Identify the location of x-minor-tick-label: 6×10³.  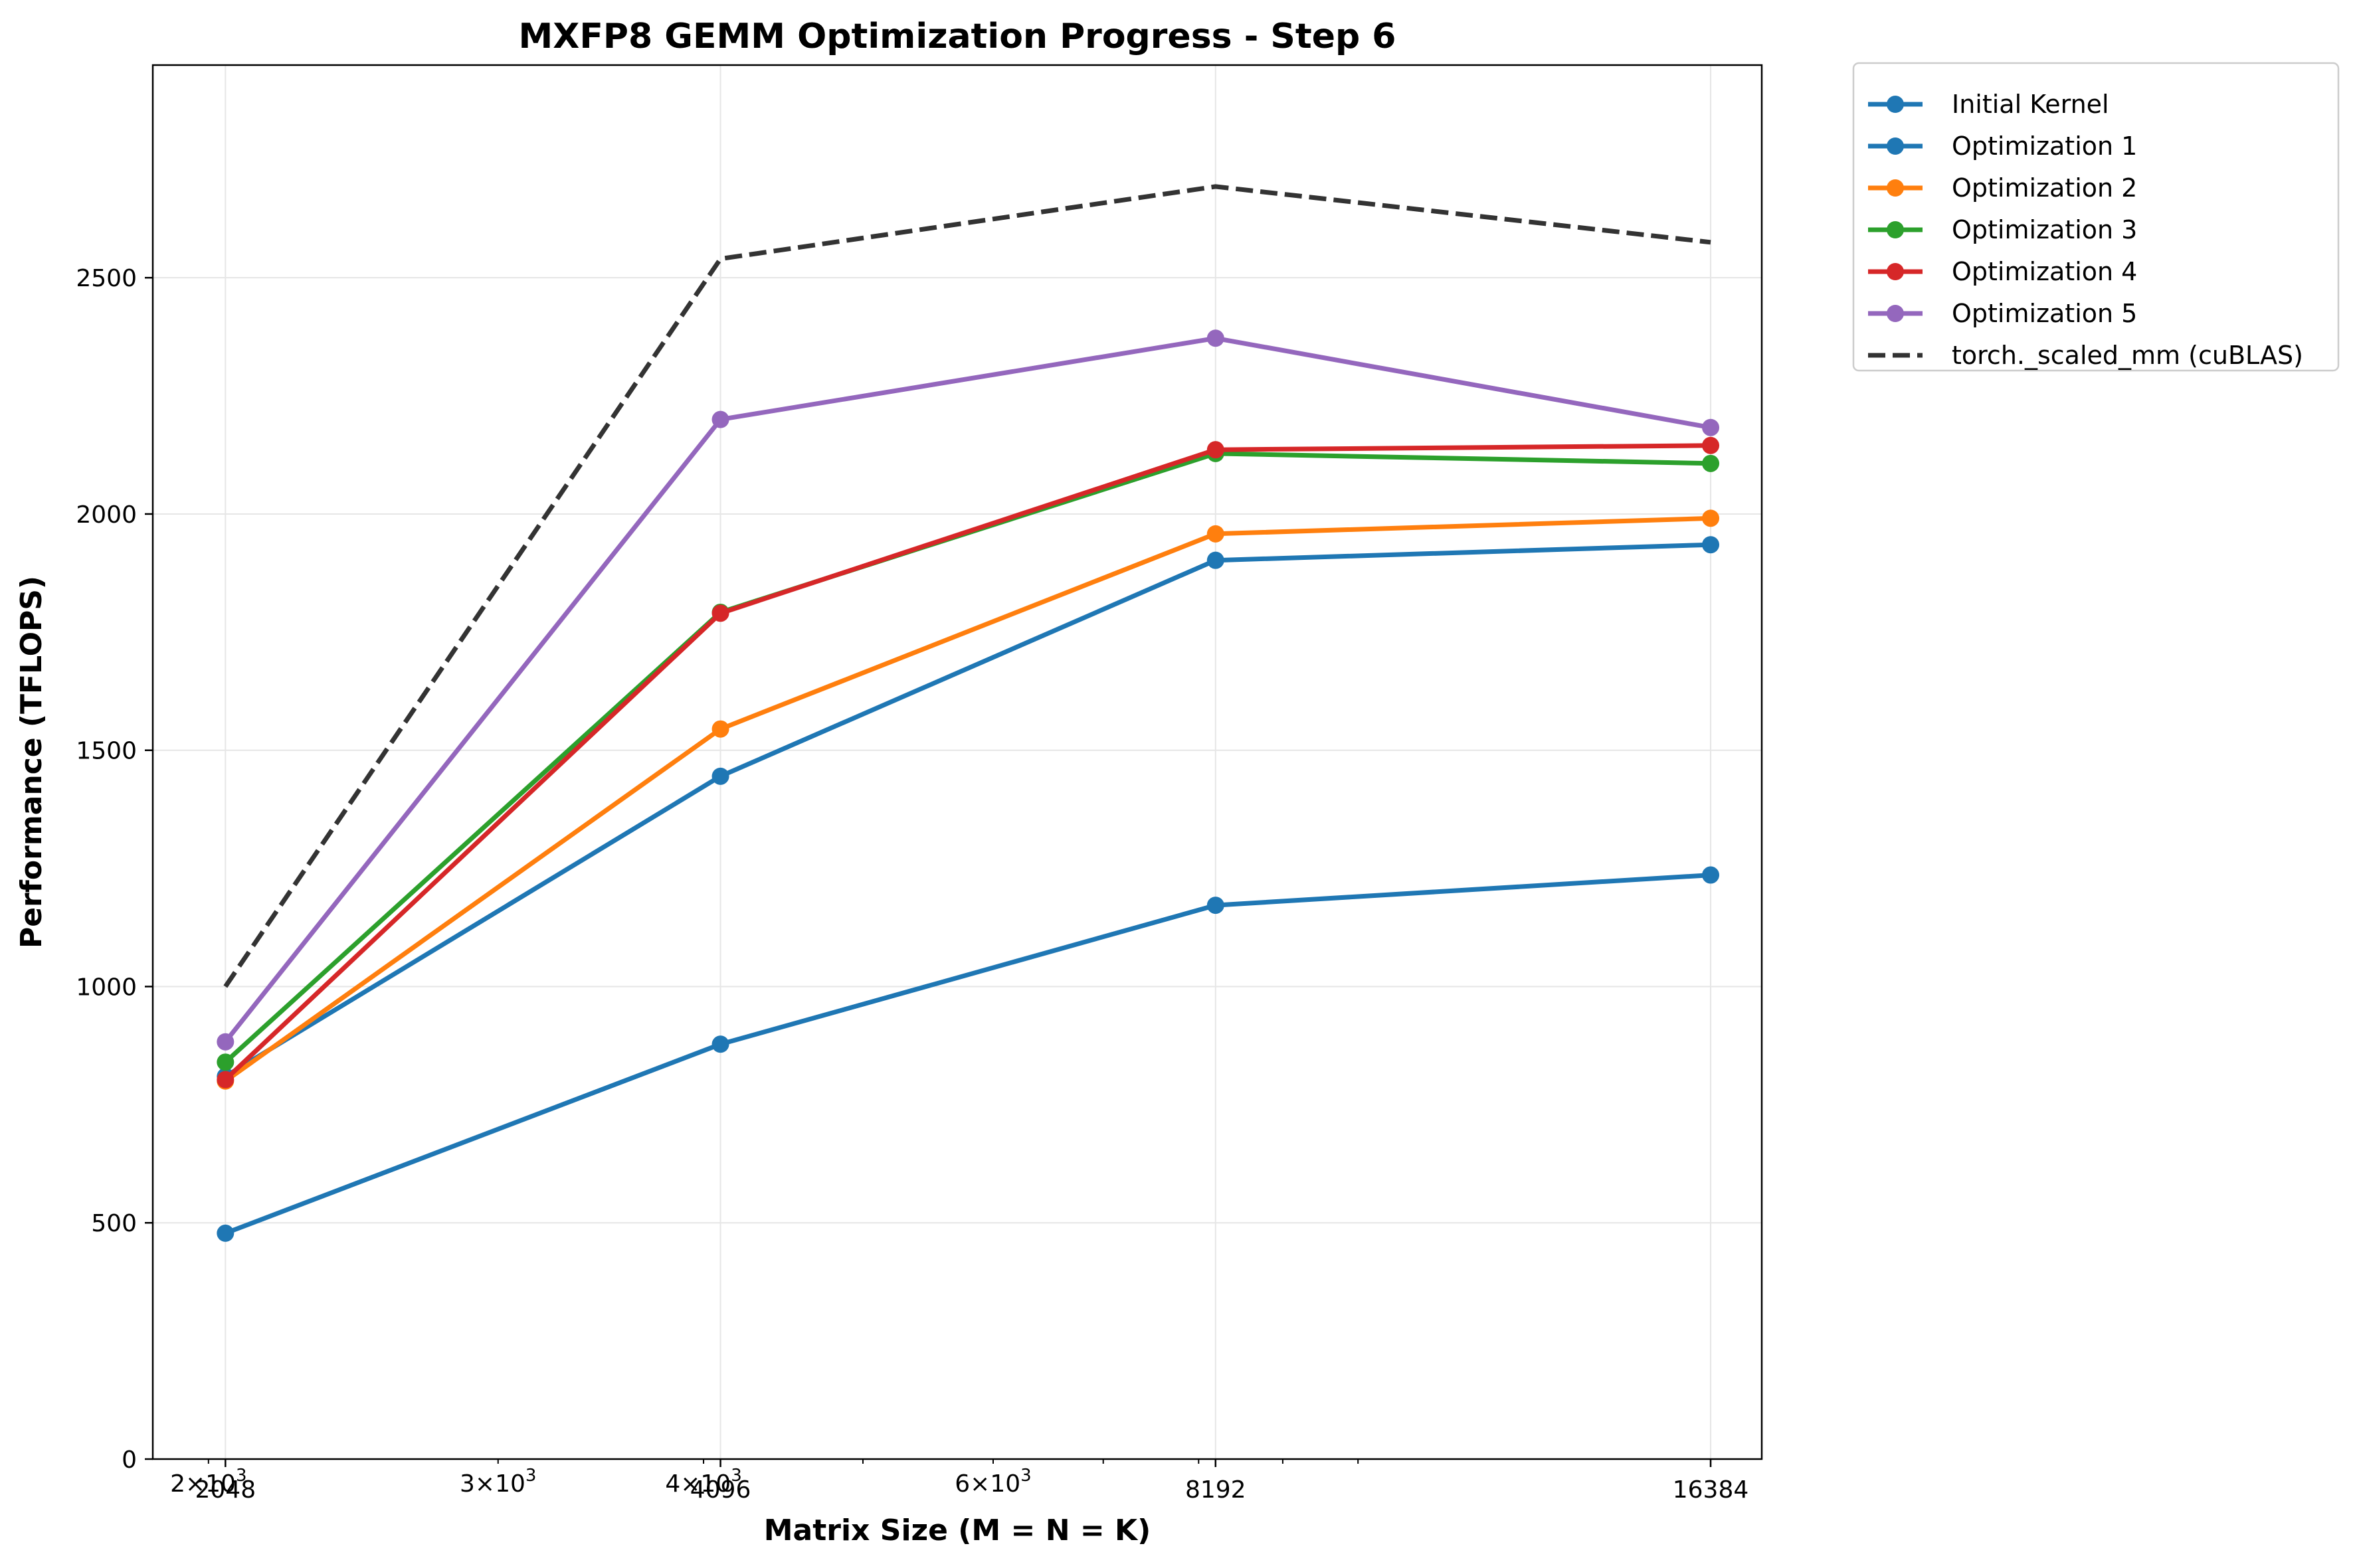
(993, 1482).